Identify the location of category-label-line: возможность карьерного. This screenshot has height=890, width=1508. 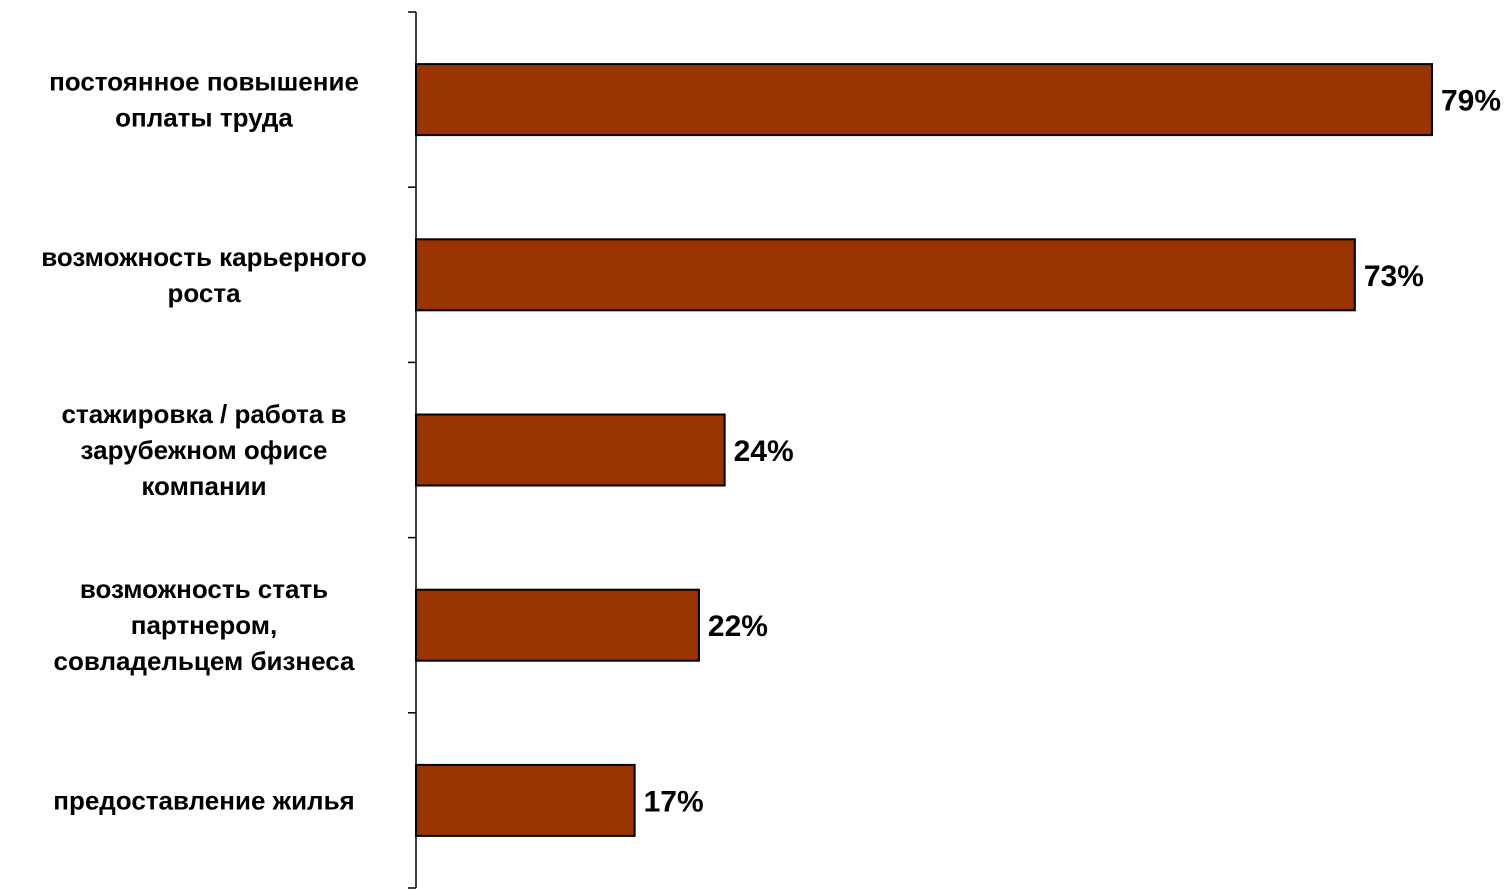
(204, 257).